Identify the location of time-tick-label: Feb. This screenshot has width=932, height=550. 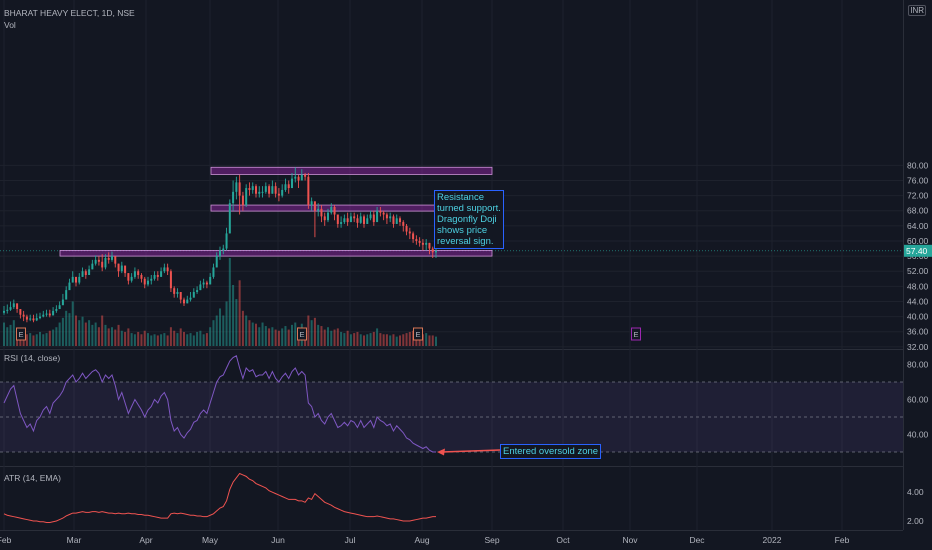
(6, 540).